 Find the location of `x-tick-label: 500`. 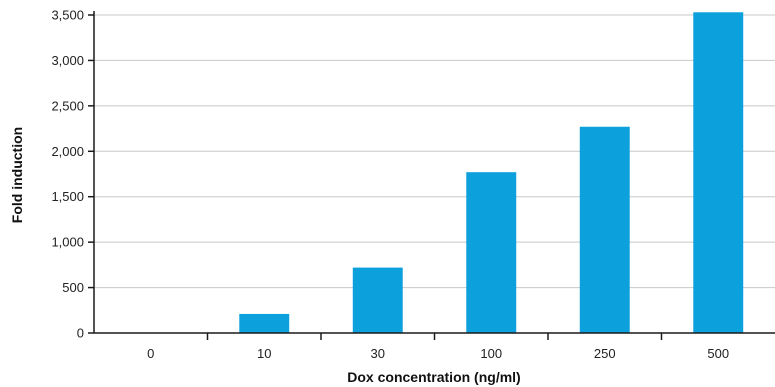

x-tick-label: 500 is located at coordinates (718, 353).